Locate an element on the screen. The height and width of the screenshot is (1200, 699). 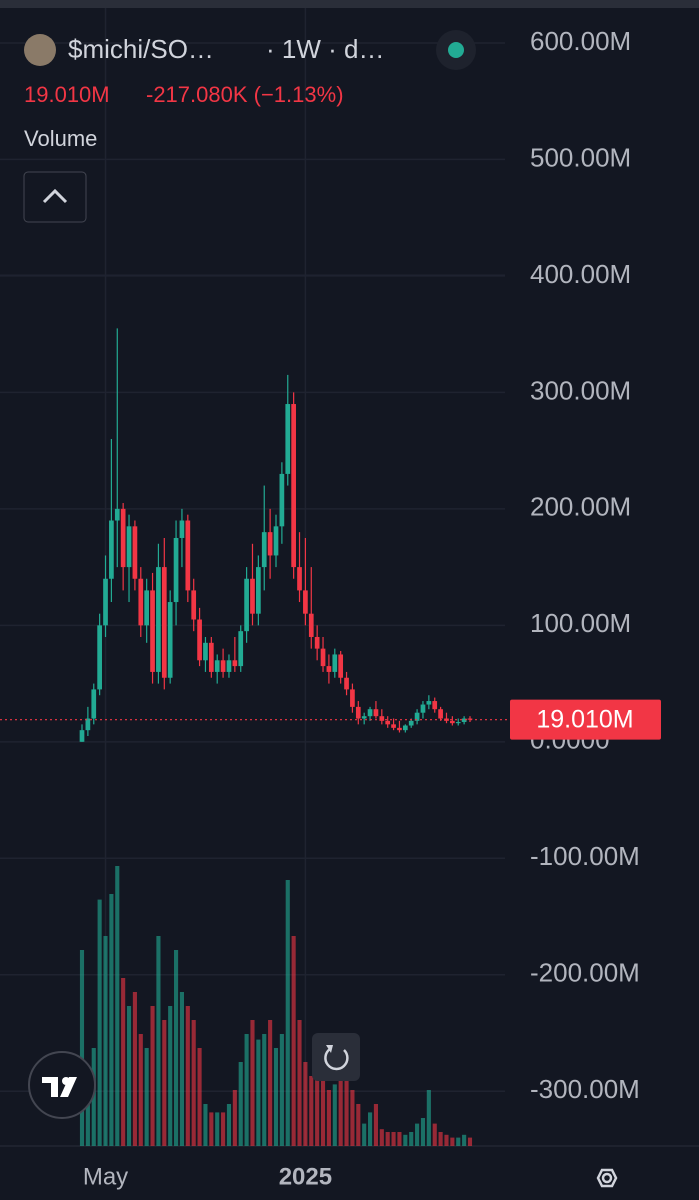
reset-button is located at coordinates (336, 1057).